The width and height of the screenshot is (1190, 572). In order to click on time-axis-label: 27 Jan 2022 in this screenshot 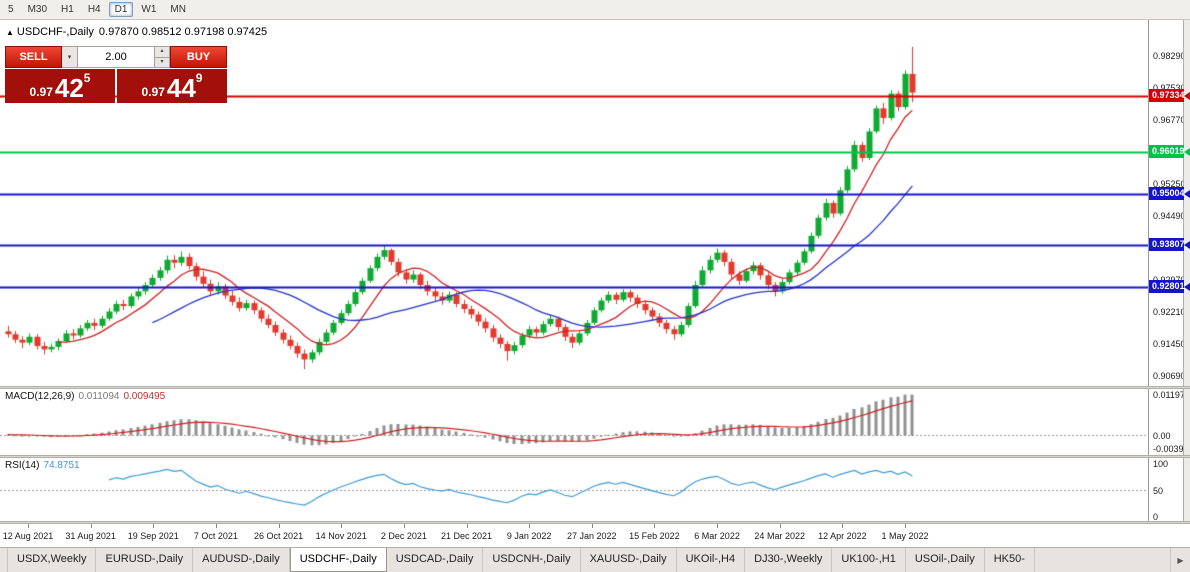, I will do `click(592, 536)`.